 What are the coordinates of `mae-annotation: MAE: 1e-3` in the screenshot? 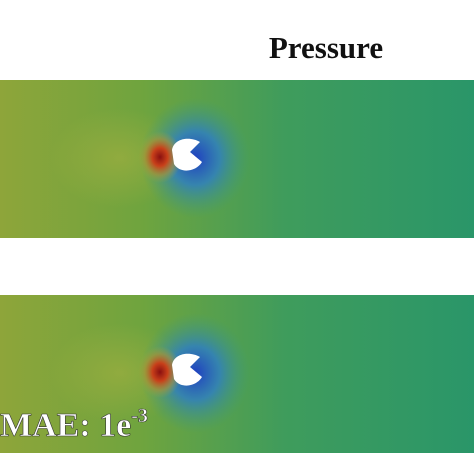 It's located at (74, 424).